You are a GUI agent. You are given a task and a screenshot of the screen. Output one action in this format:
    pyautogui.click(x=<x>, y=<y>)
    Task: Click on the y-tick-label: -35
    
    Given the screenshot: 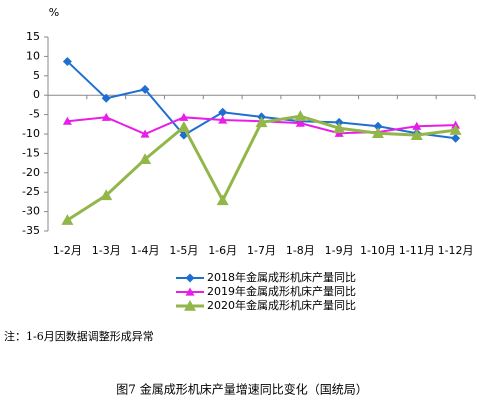 What is the action you would take?
    pyautogui.click(x=31, y=230)
    